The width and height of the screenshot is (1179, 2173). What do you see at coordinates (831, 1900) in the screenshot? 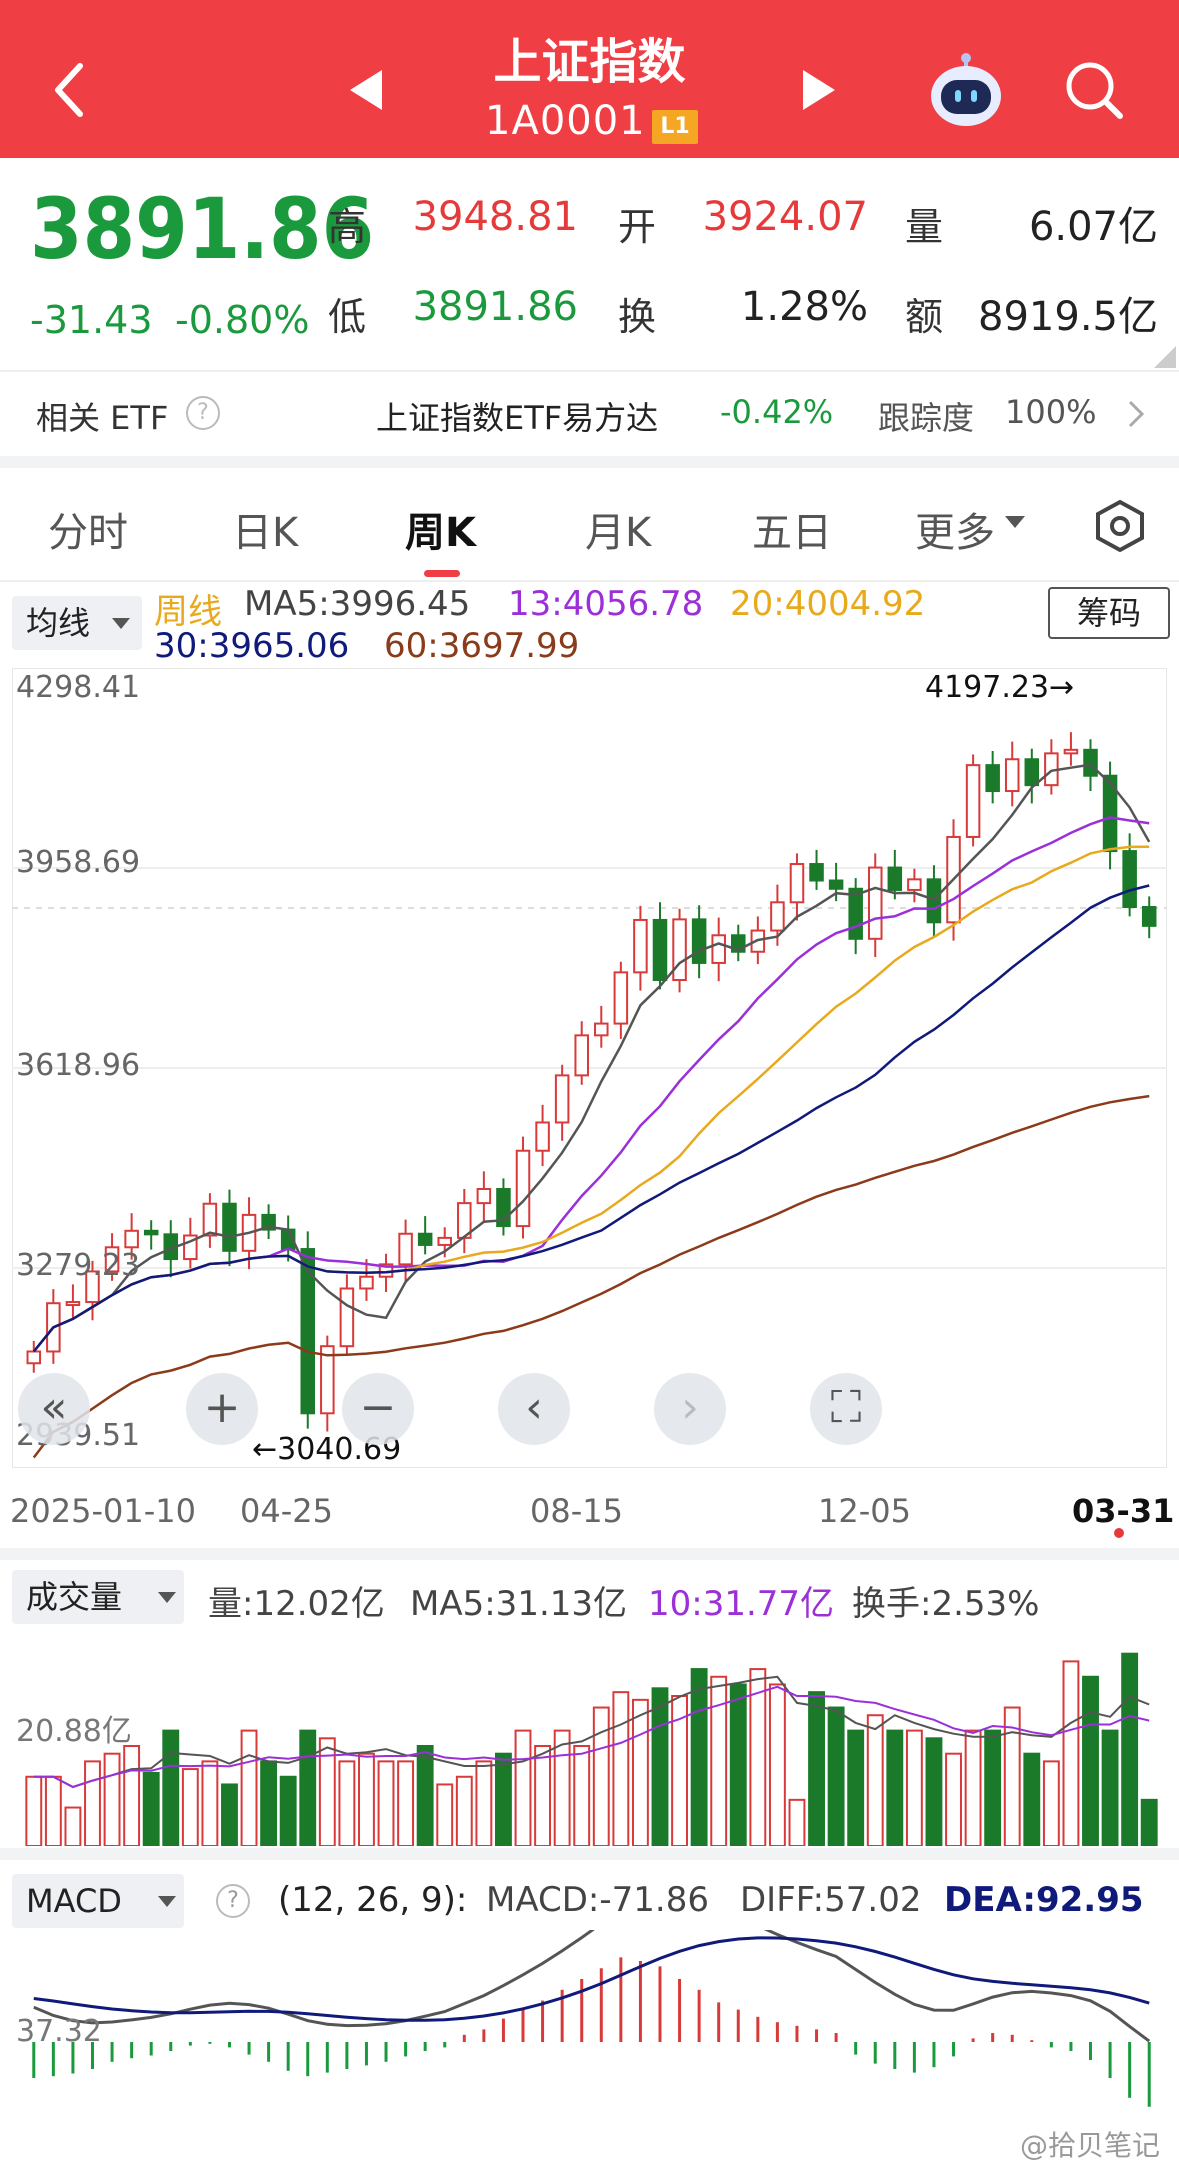
I see `diff-value: DIFF:57.02` at bounding box center [831, 1900].